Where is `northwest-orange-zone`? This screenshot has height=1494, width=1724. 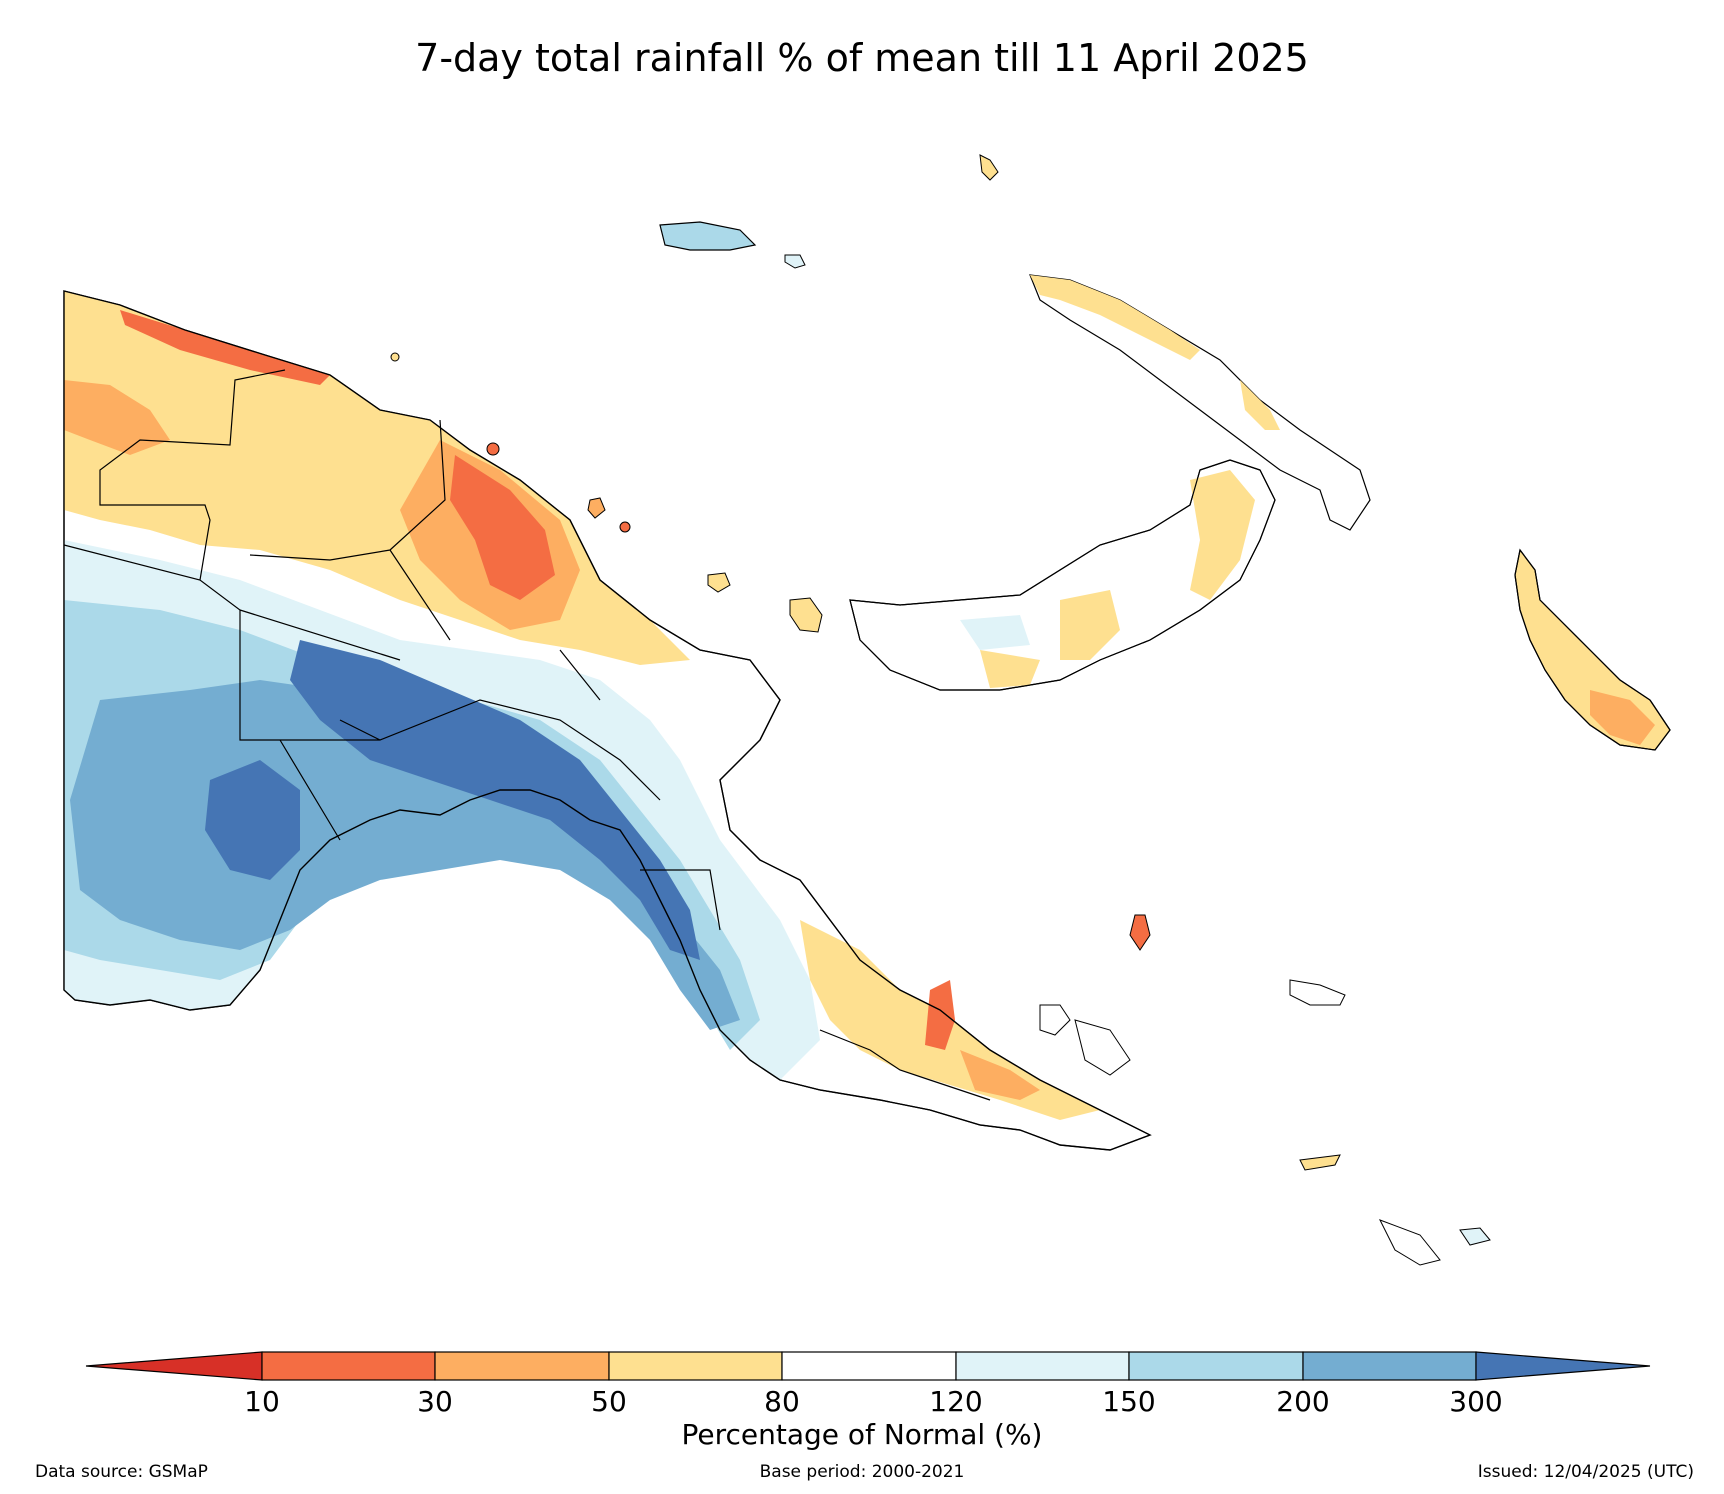 northwest-orange-zone is located at coordinates (117, 417).